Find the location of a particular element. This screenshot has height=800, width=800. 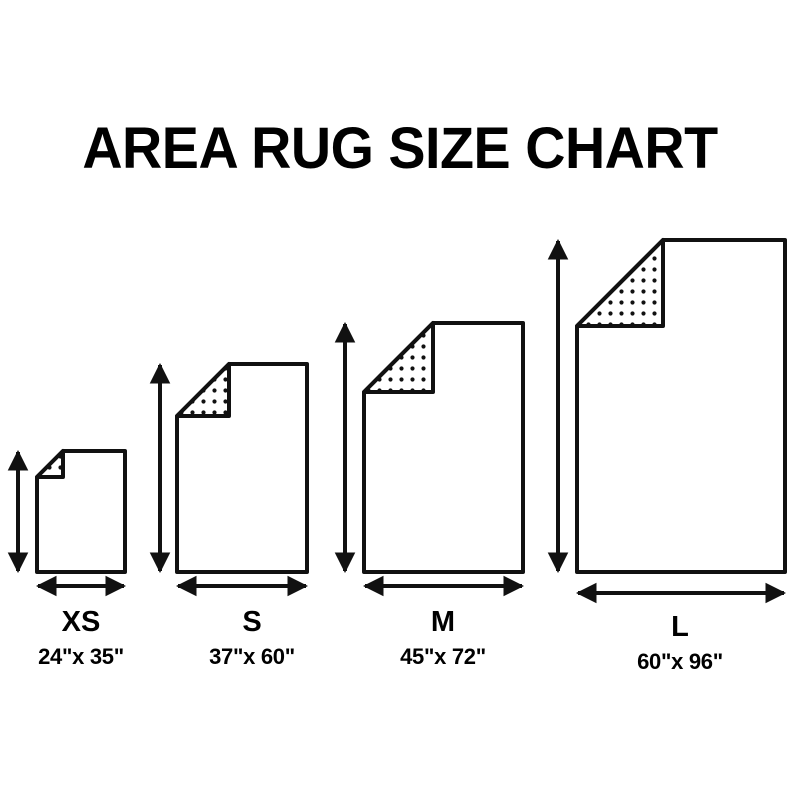

rug-l is located at coordinates (667, 421).